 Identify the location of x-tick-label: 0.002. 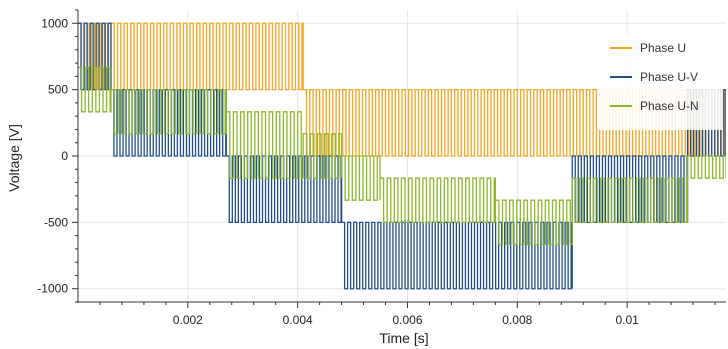
(188, 320).